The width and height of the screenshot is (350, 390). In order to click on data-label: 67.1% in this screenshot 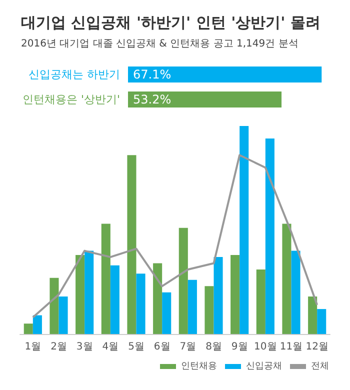, I will do `click(152, 75)`.